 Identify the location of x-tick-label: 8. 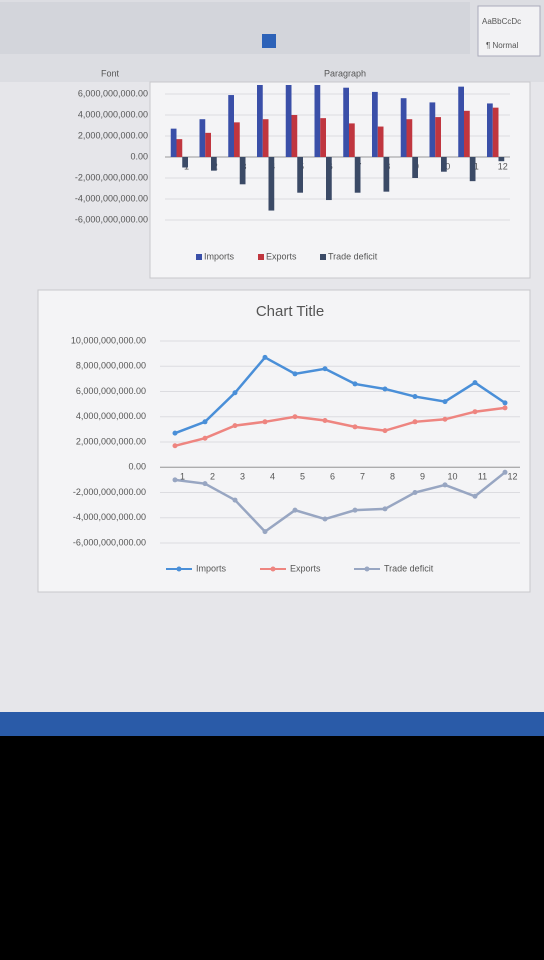
(392, 477).